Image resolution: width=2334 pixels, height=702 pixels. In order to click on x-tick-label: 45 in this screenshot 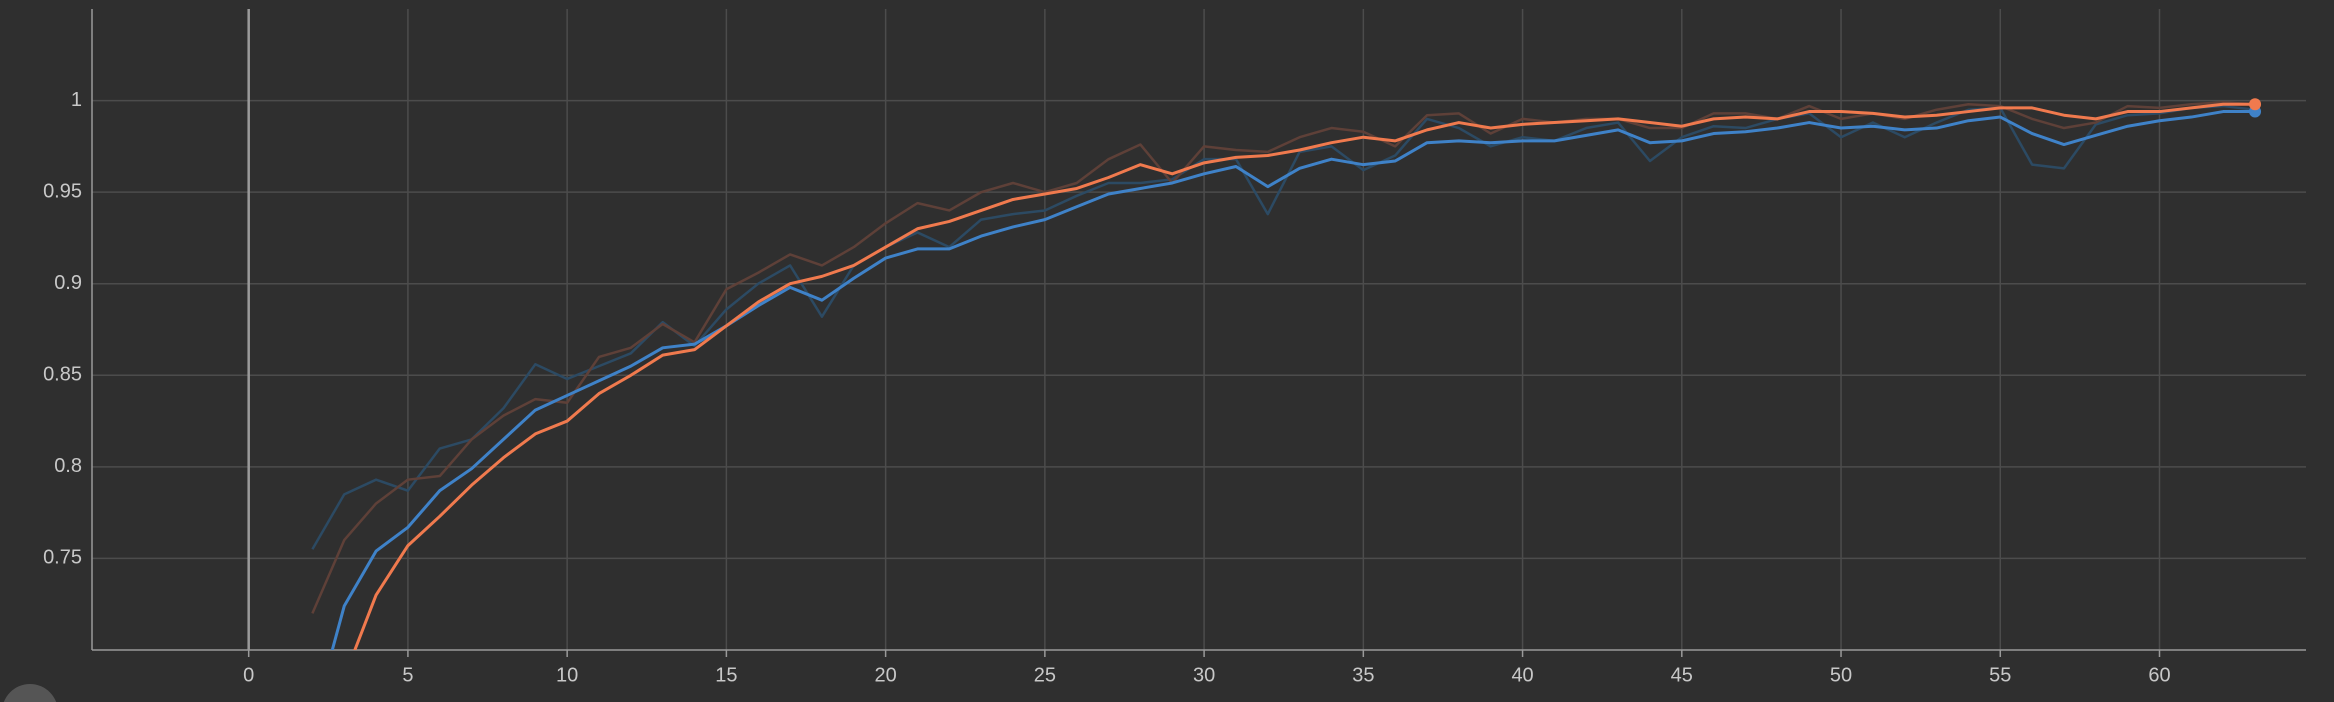, I will do `click(1682, 675)`.